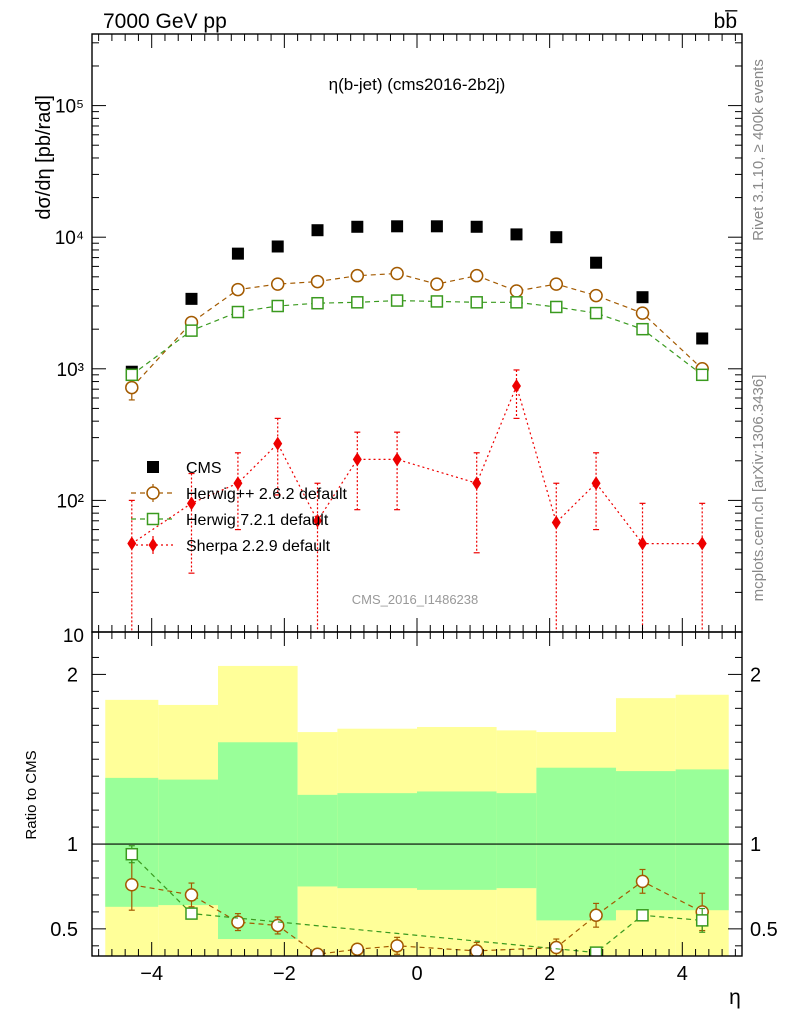  What do you see at coordinates (153, 467) in the screenshot?
I see `cms-legend-marker` at bounding box center [153, 467].